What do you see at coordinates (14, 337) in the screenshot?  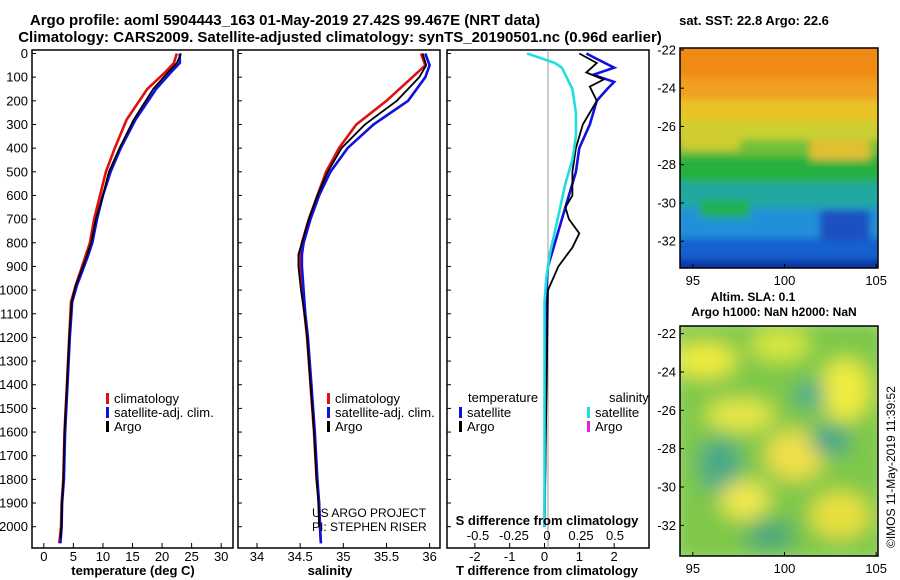 I see `depth-tick-label: 1200` at bounding box center [14, 337].